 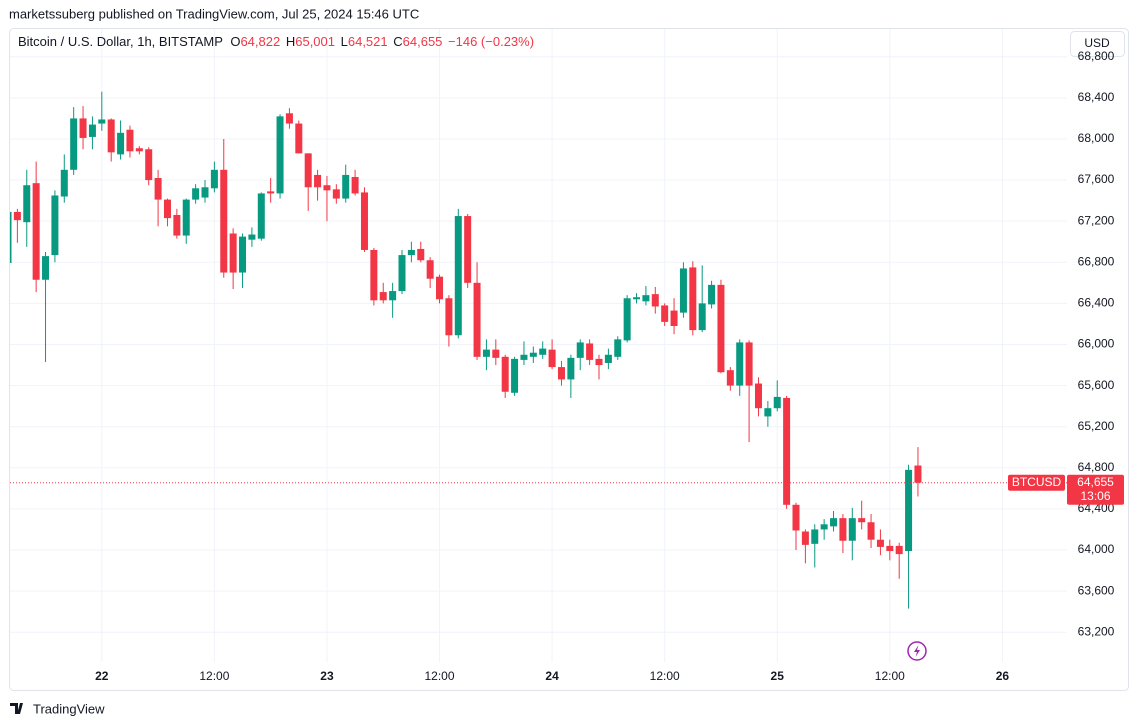 What do you see at coordinates (778, 676) in the screenshot?
I see `x-tick-label: 25` at bounding box center [778, 676].